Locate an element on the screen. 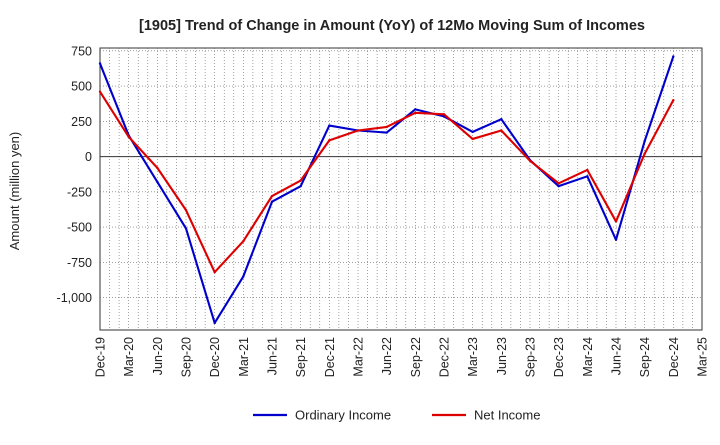  x-tick-label: Mar-23 is located at coordinates (473, 357).